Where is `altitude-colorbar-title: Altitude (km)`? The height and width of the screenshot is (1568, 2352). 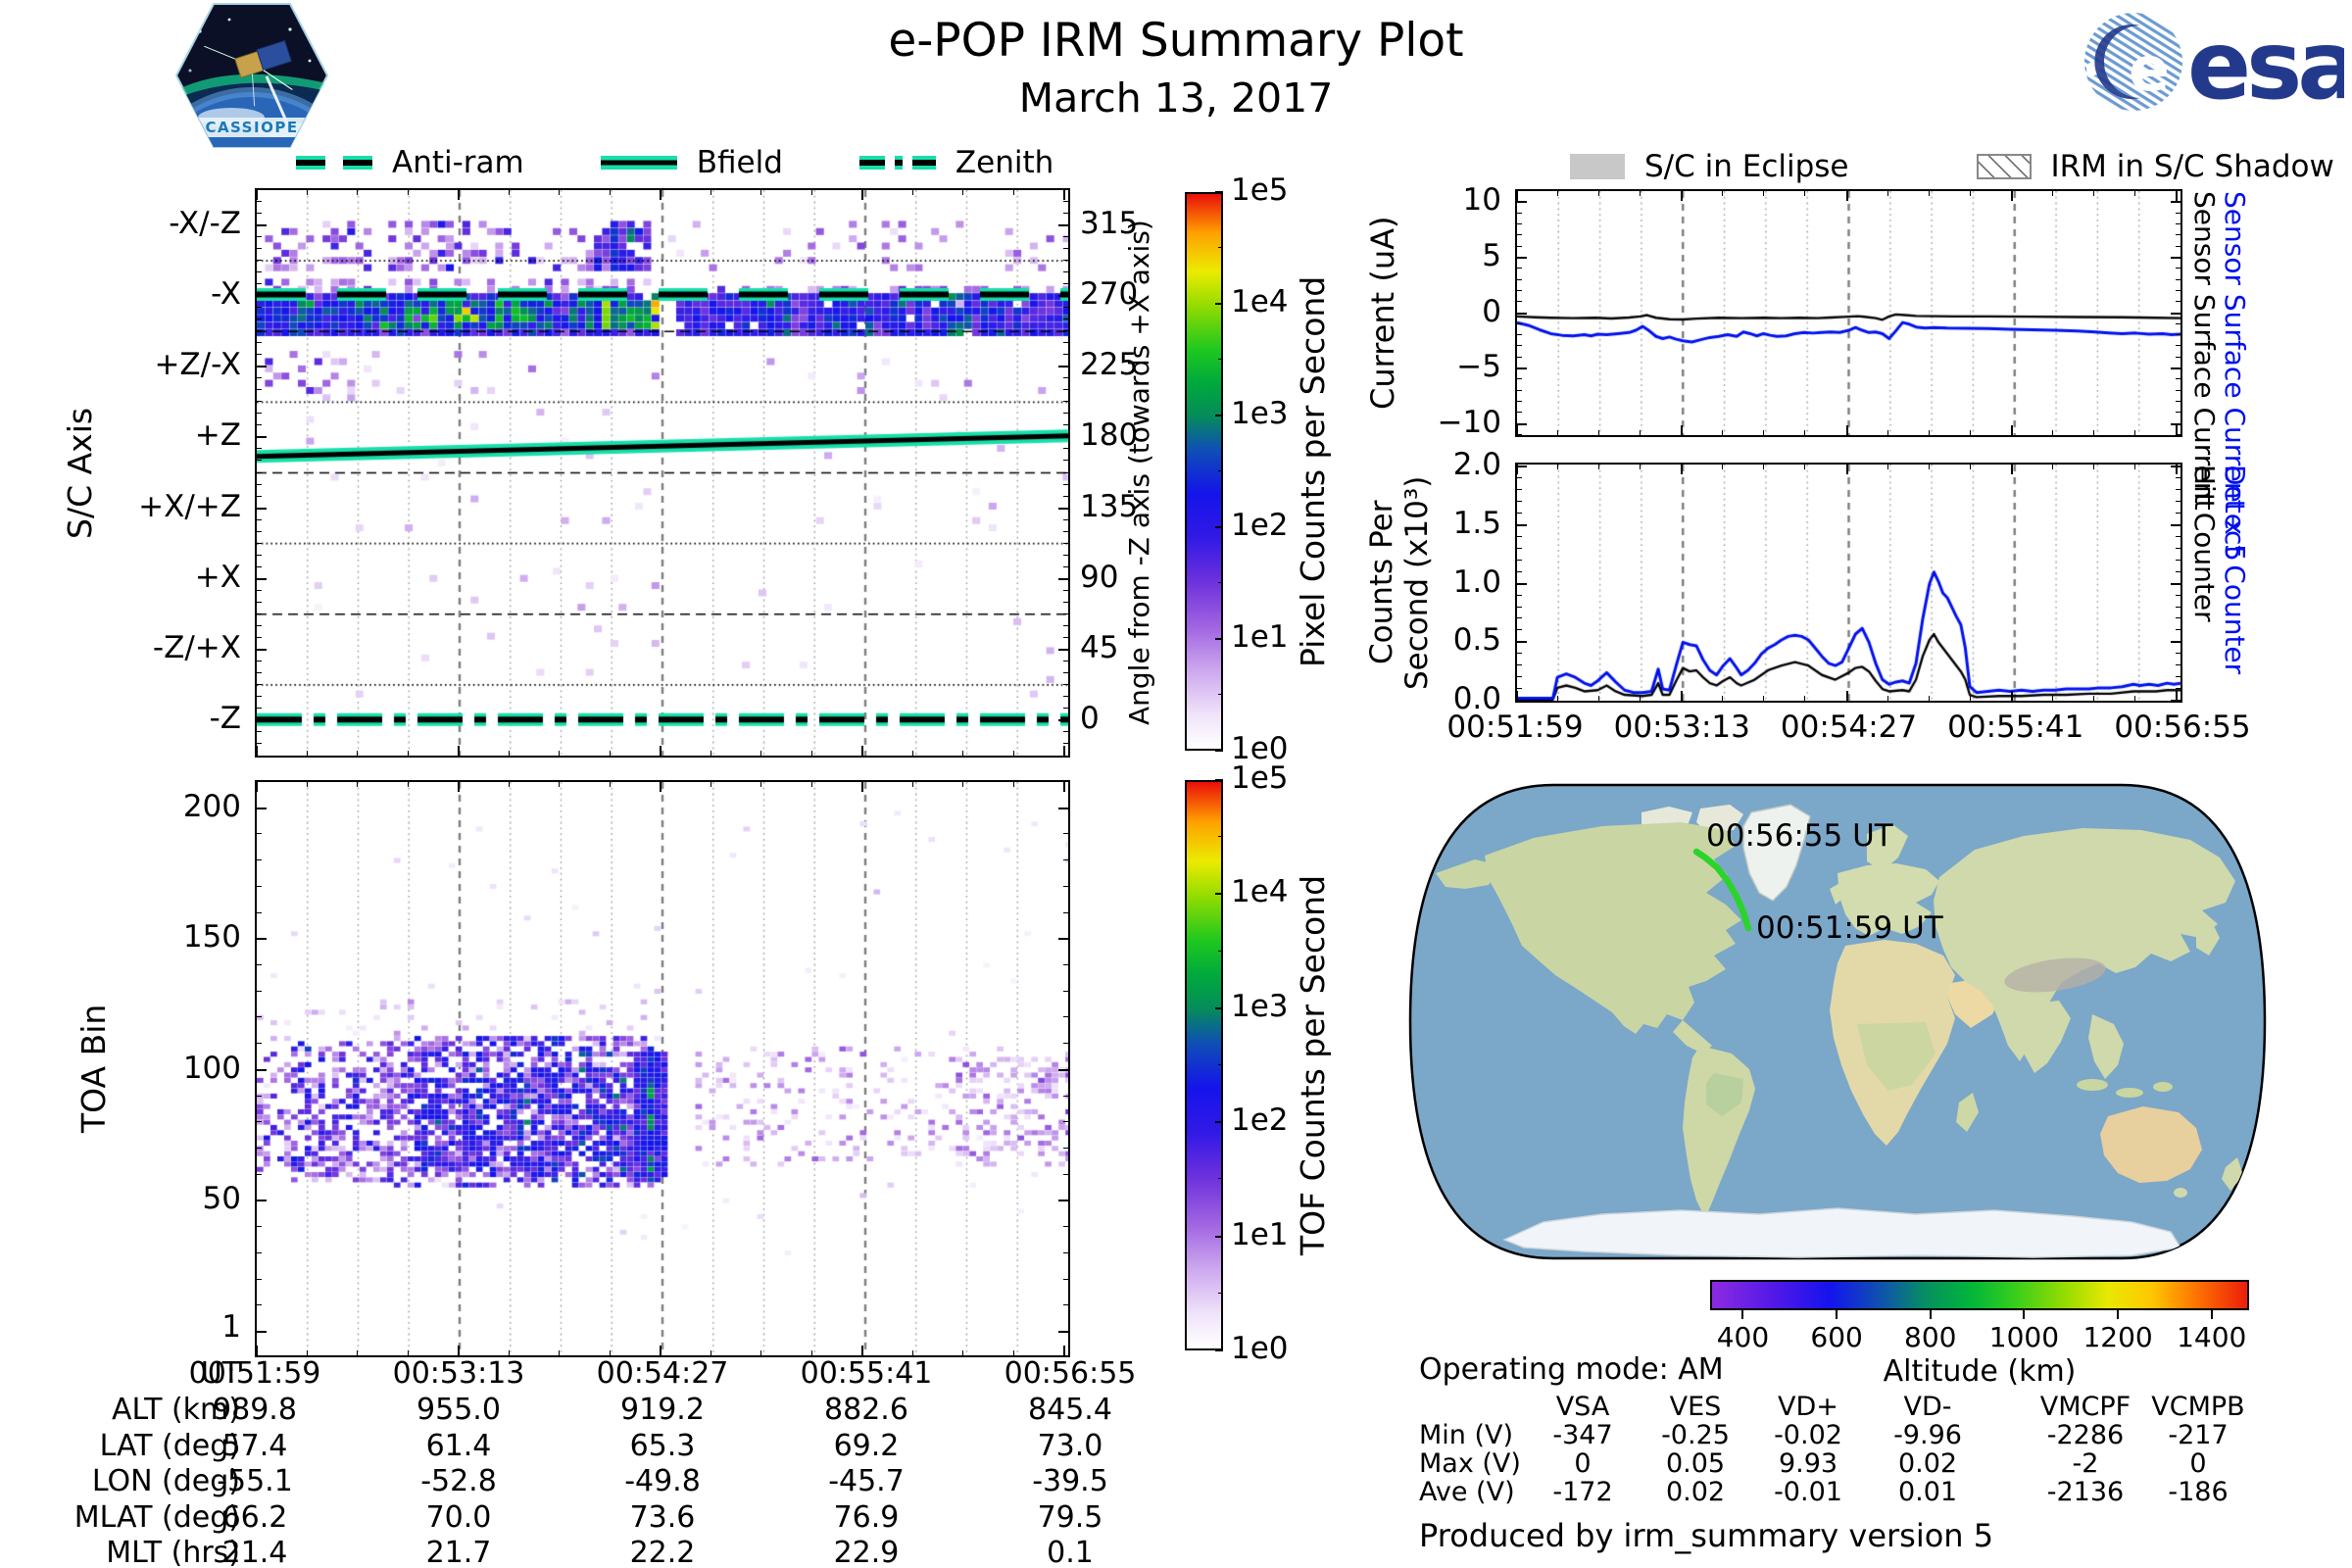 altitude-colorbar-title: Altitude (km) is located at coordinates (1980, 1371).